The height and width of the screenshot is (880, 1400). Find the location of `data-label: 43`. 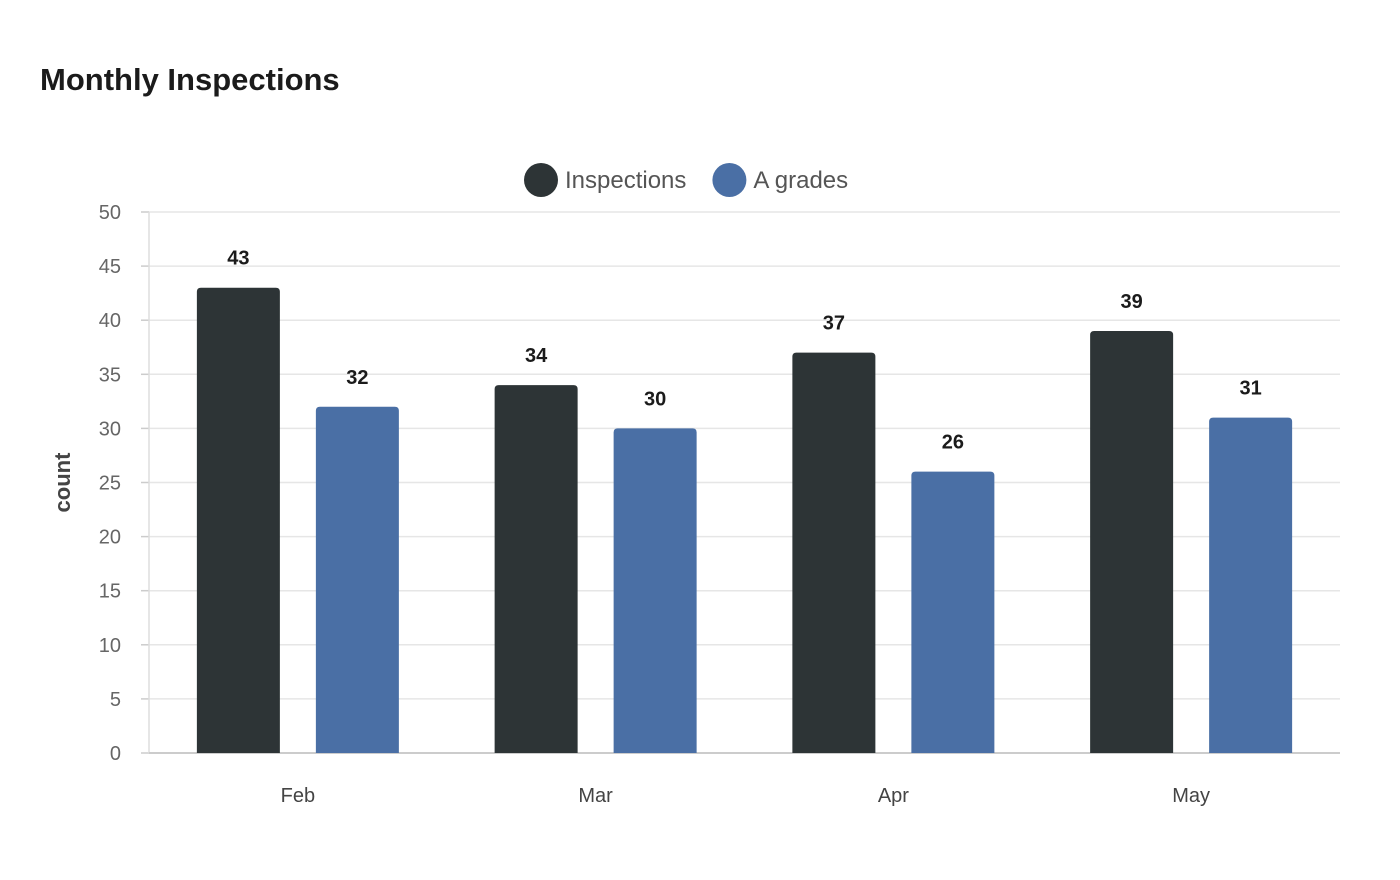

data-label: 43 is located at coordinates (238, 259).